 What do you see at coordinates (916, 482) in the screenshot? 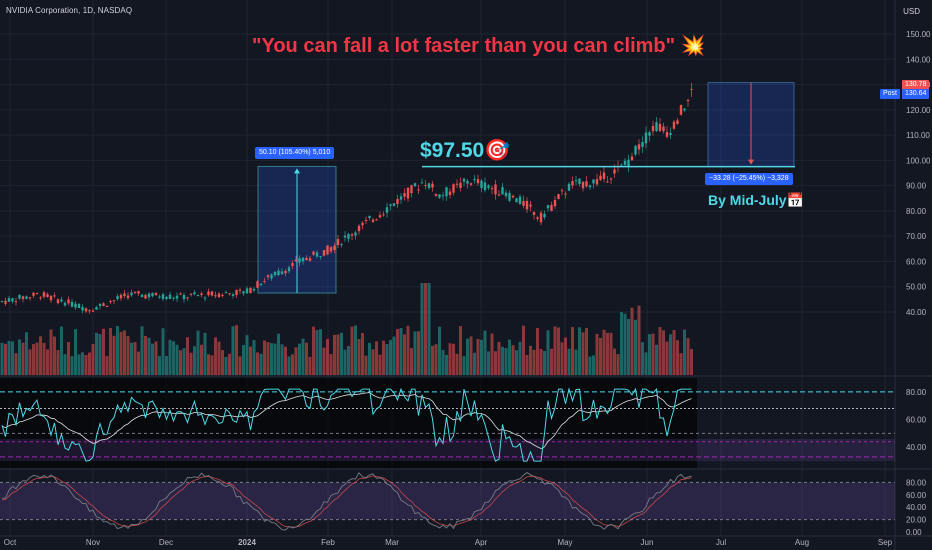
I see `stoch-tick-label: 80.00` at bounding box center [916, 482].